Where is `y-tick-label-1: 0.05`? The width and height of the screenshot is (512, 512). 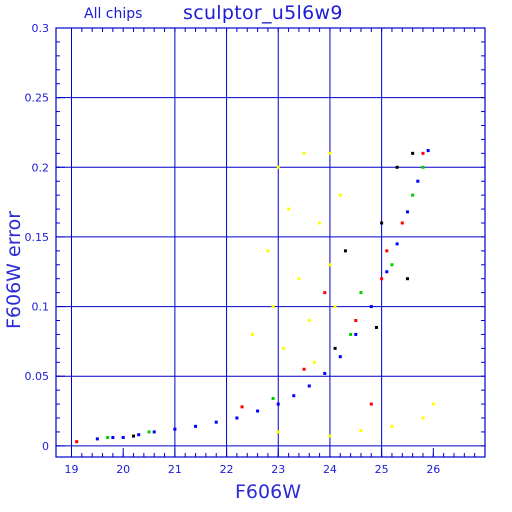 y-tick-label-1: 0.05 is located at coordinates (37, 376).